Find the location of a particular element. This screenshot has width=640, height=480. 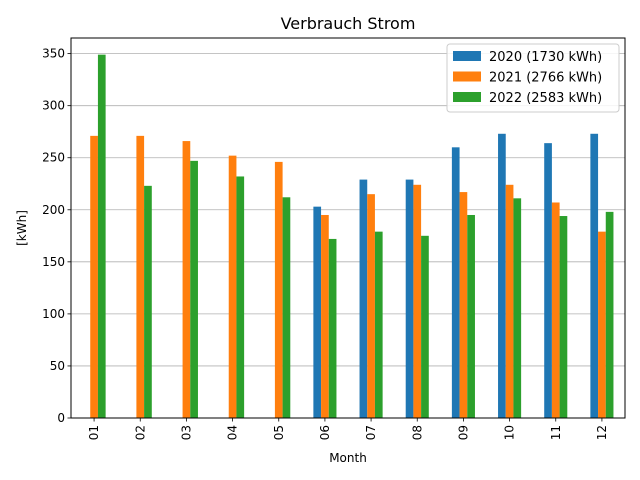

legend-entry: 2020 (1730 kWh) is located at coordinates (545, 57).